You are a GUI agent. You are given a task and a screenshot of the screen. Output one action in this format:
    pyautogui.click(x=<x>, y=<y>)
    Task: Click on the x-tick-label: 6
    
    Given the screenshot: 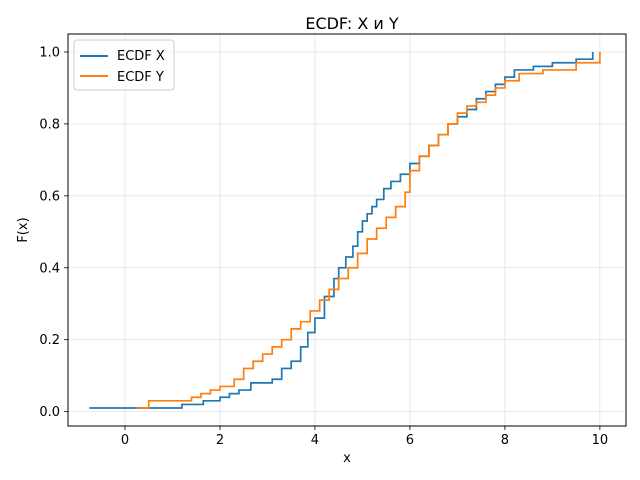 What is the action you would take?
    pyautogui.click(x=410, y=440)
    